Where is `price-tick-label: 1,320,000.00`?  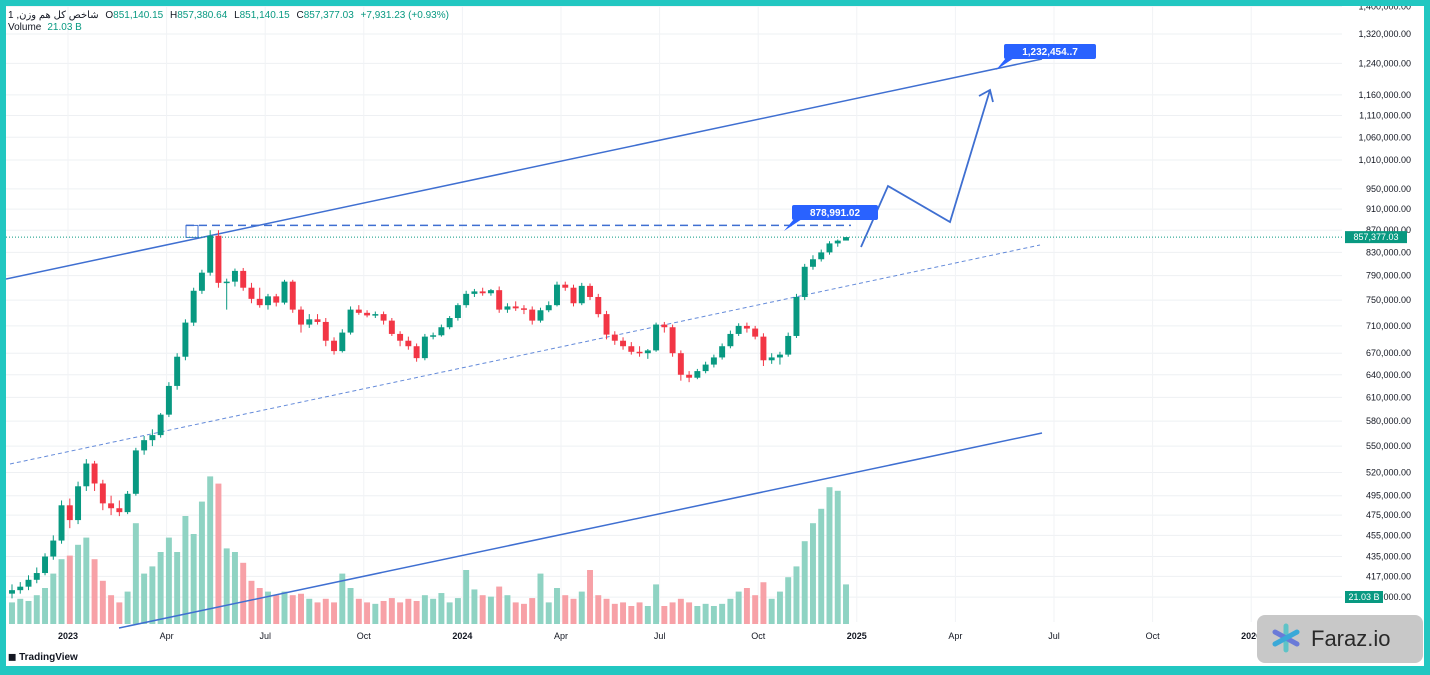
price-tick-label: 1,320,000.00 is located at coordinates (1384, 34).